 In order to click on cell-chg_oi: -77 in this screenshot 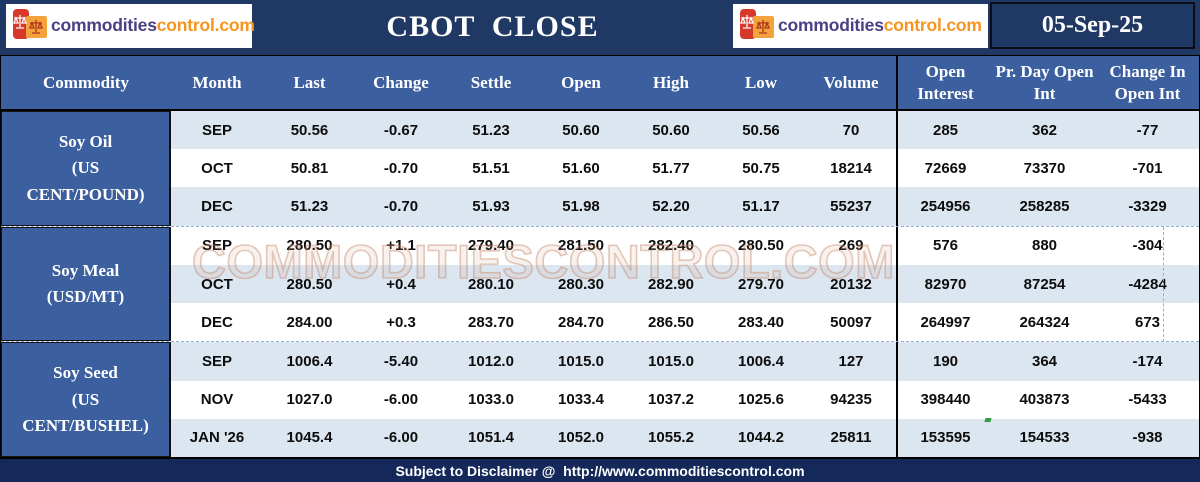, I will do `click(1147, 130)`.